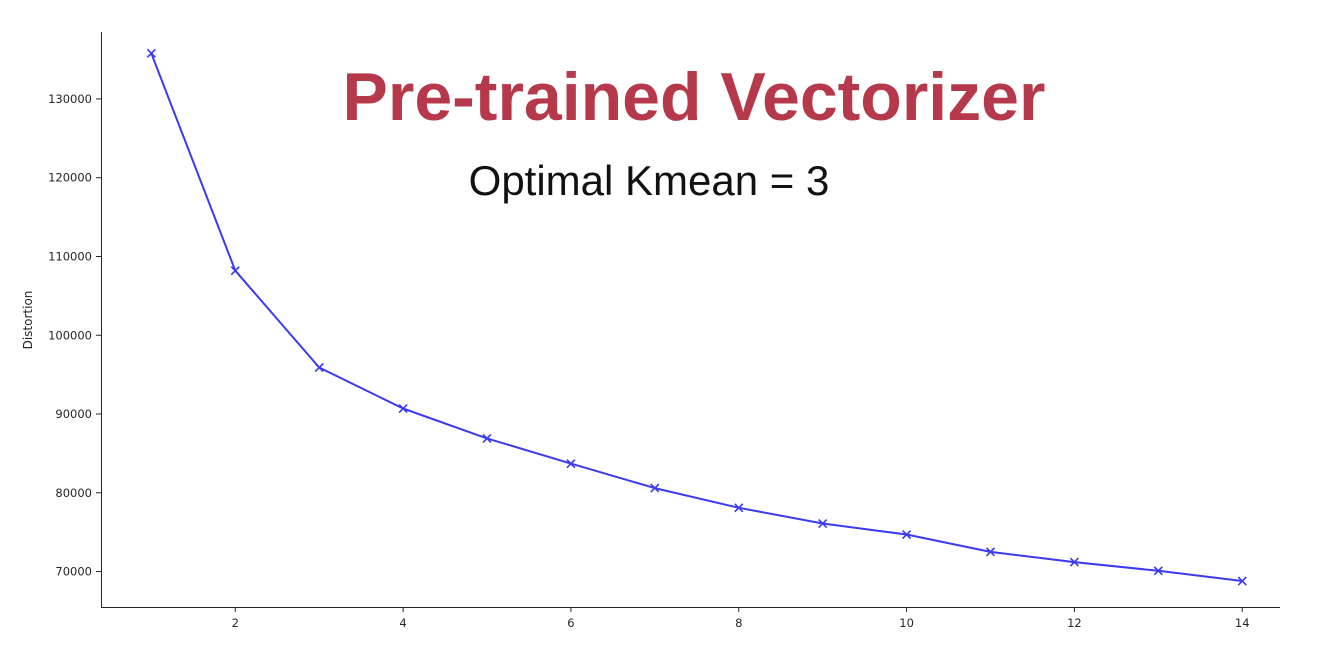 The width and height of the screenshot is (1318, 648). I want to click on chart-title: Pre-trained Vectorizer, so click(694, 97).